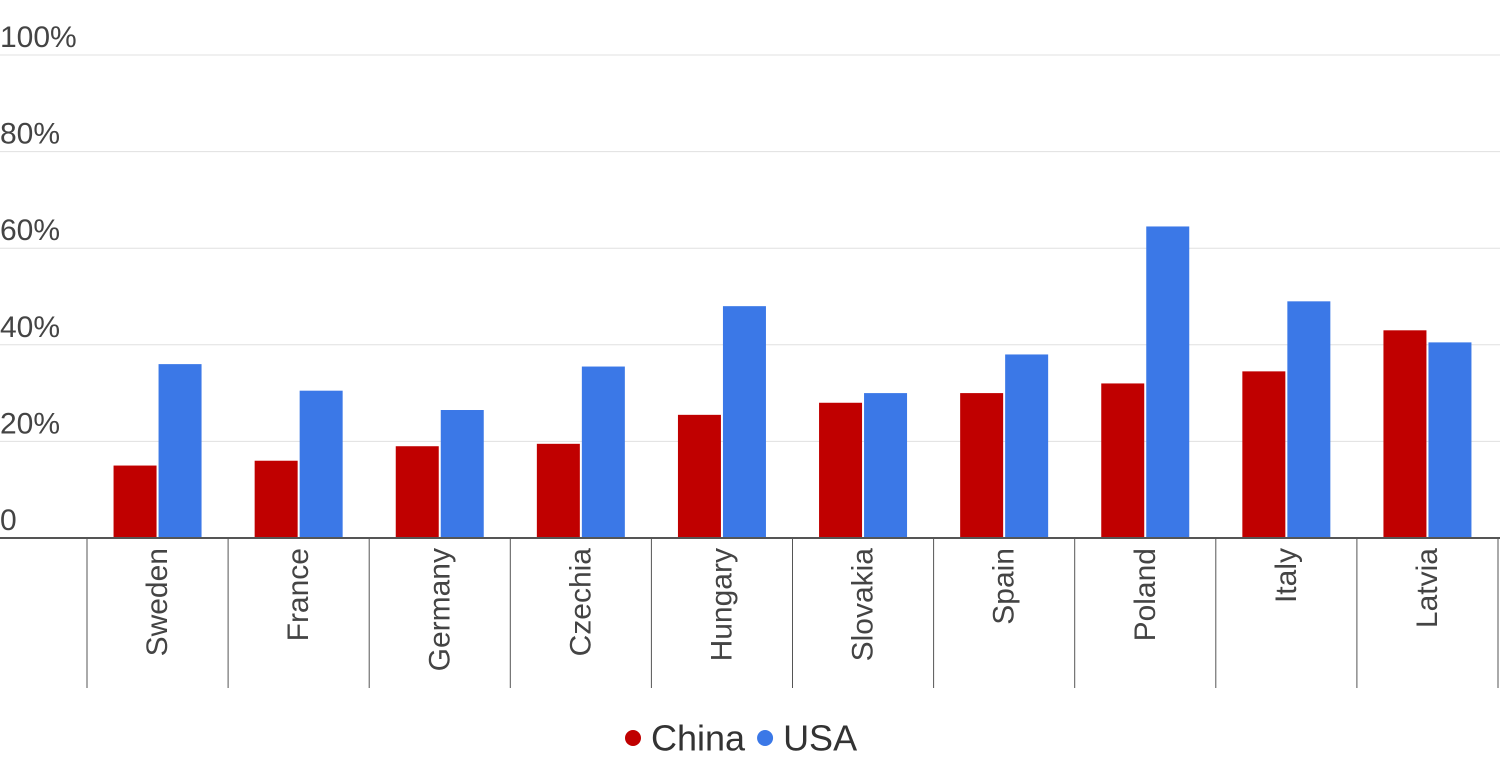 The height and width of the screenshot is (779, 1500). I want to click on bar-usa-germany, so click(462, 474).